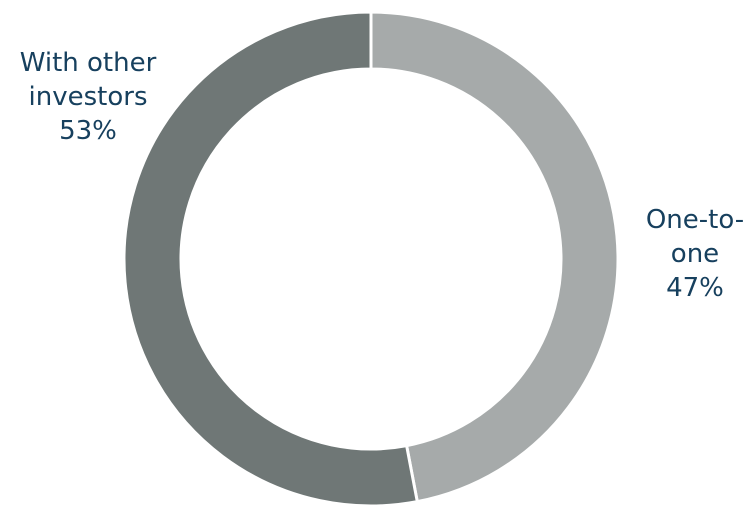 The image size is (749, 507). Describe the element at coordinates (695, 220) in the screenshot. I see `slice-category-label: One-to-` at that location.